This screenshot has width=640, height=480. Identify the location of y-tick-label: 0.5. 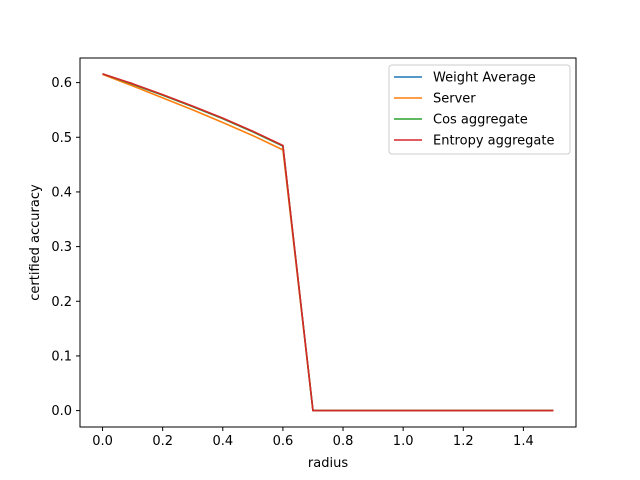
(61, 138).